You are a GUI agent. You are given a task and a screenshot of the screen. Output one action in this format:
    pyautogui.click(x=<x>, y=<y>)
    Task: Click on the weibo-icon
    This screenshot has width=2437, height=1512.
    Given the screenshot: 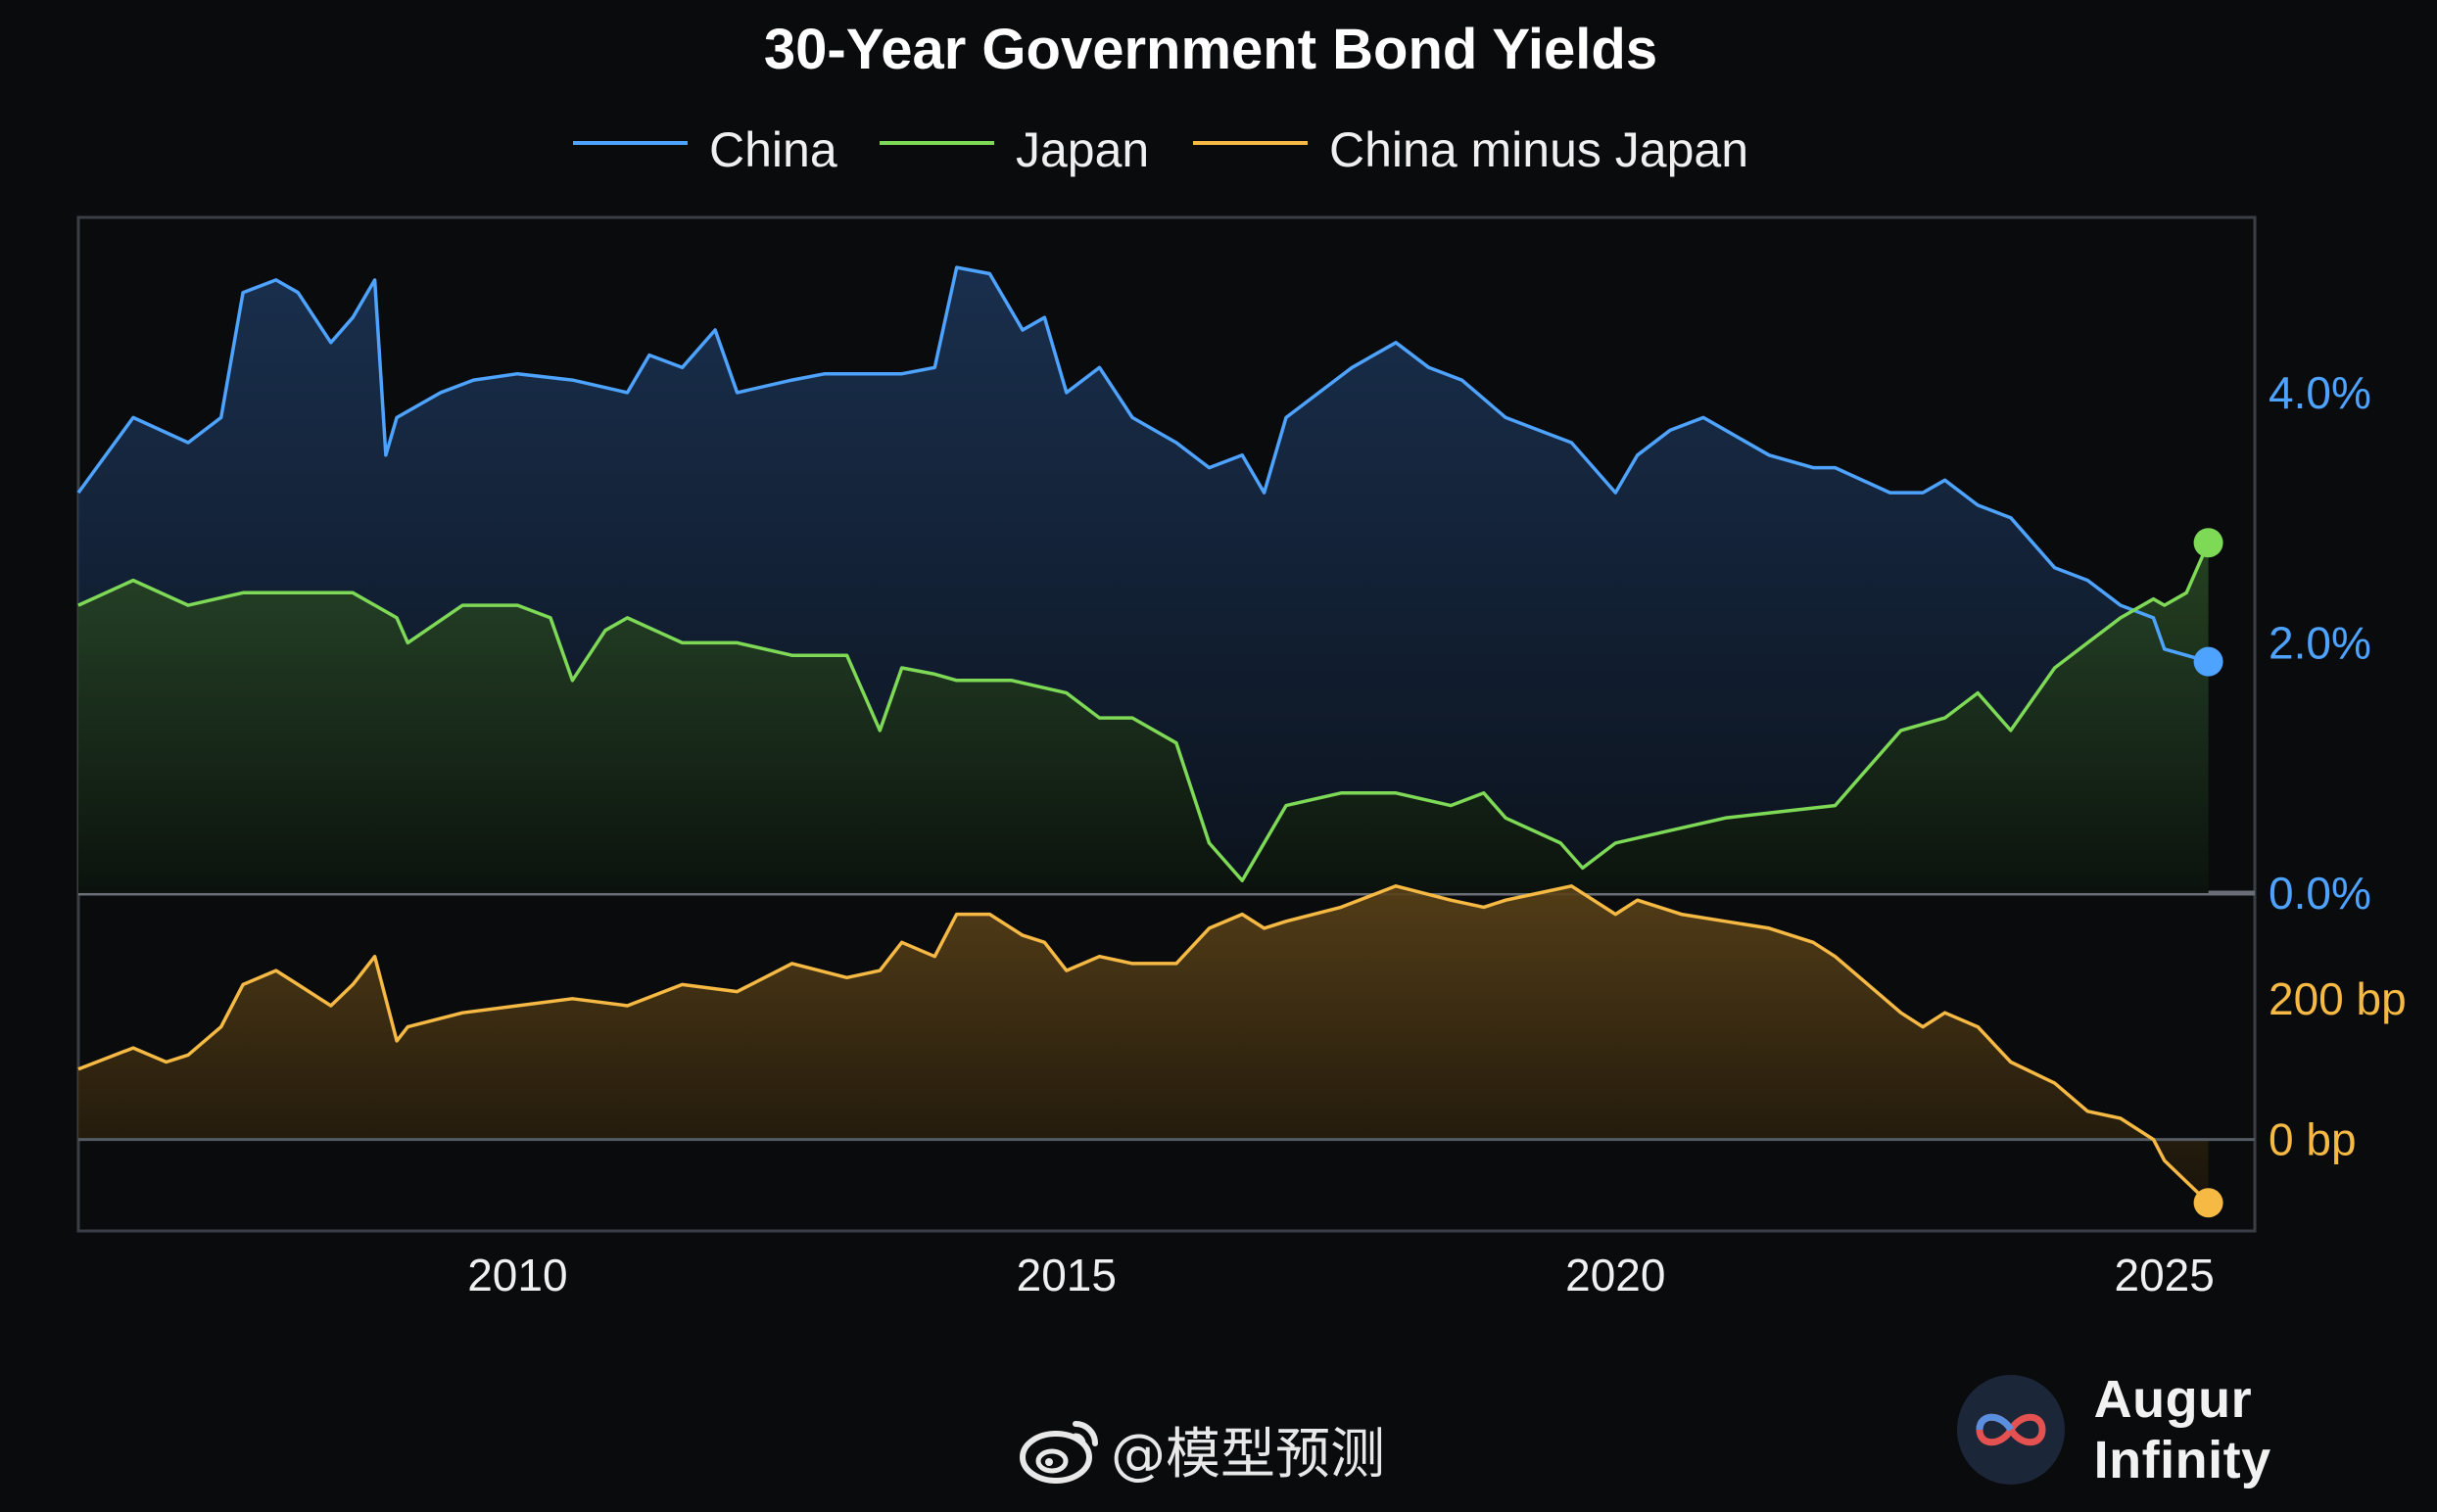 What is the action you would take?
    pyautogui.click(x=1059, y=1452)
    